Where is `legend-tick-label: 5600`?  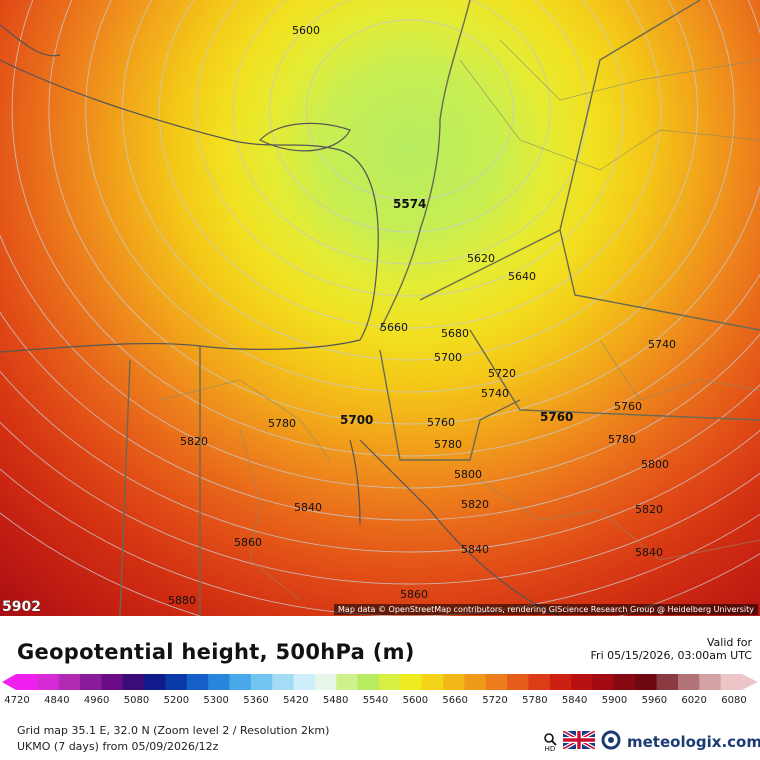
legend-tick-label: 5600 is located at coordinates (415, 700).